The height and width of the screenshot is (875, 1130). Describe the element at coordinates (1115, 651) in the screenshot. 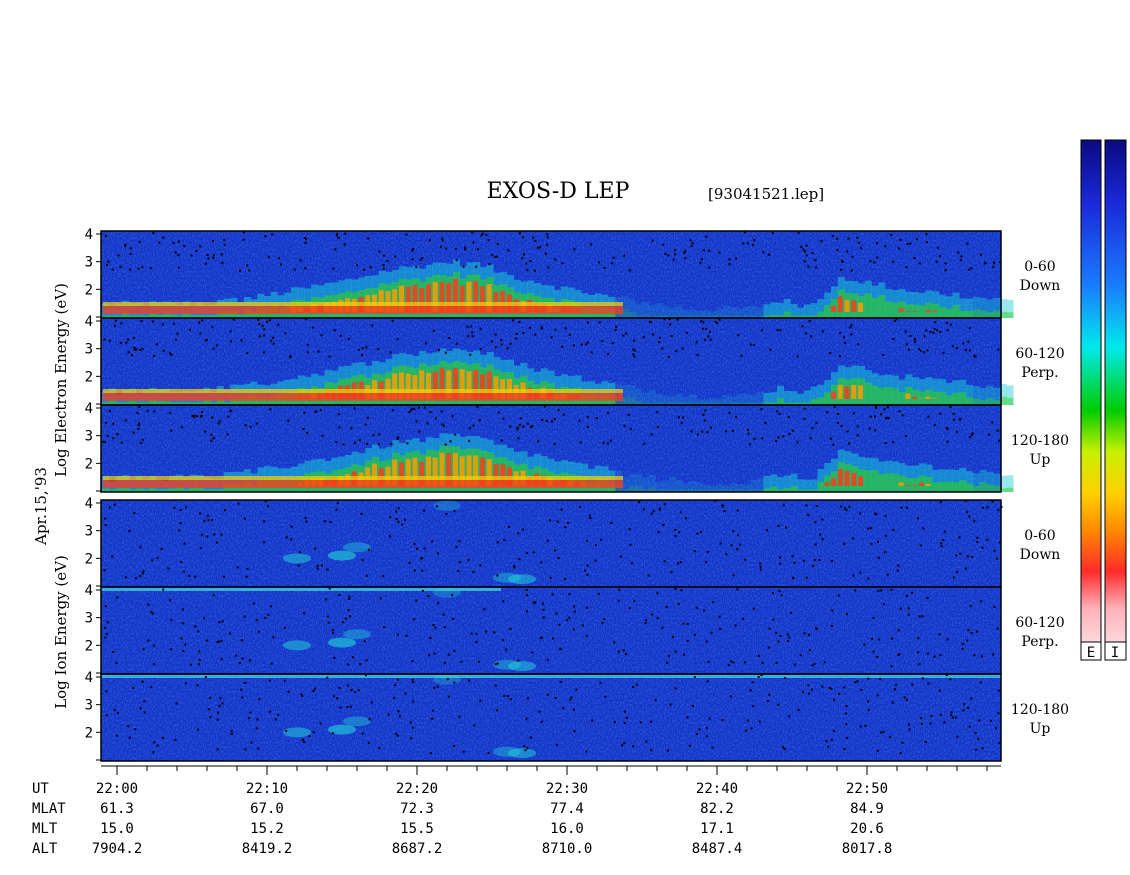

I see `colorbar-ion-label-box` at that location.